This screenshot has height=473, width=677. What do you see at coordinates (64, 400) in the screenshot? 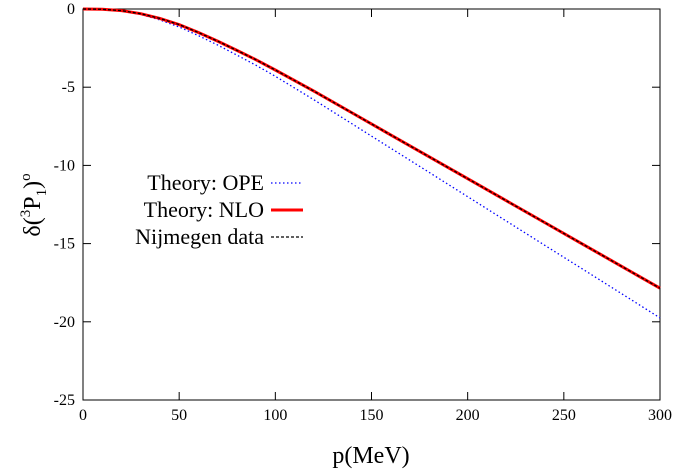
I see `y-tick-label: -25` at bounding box center [64, 400].